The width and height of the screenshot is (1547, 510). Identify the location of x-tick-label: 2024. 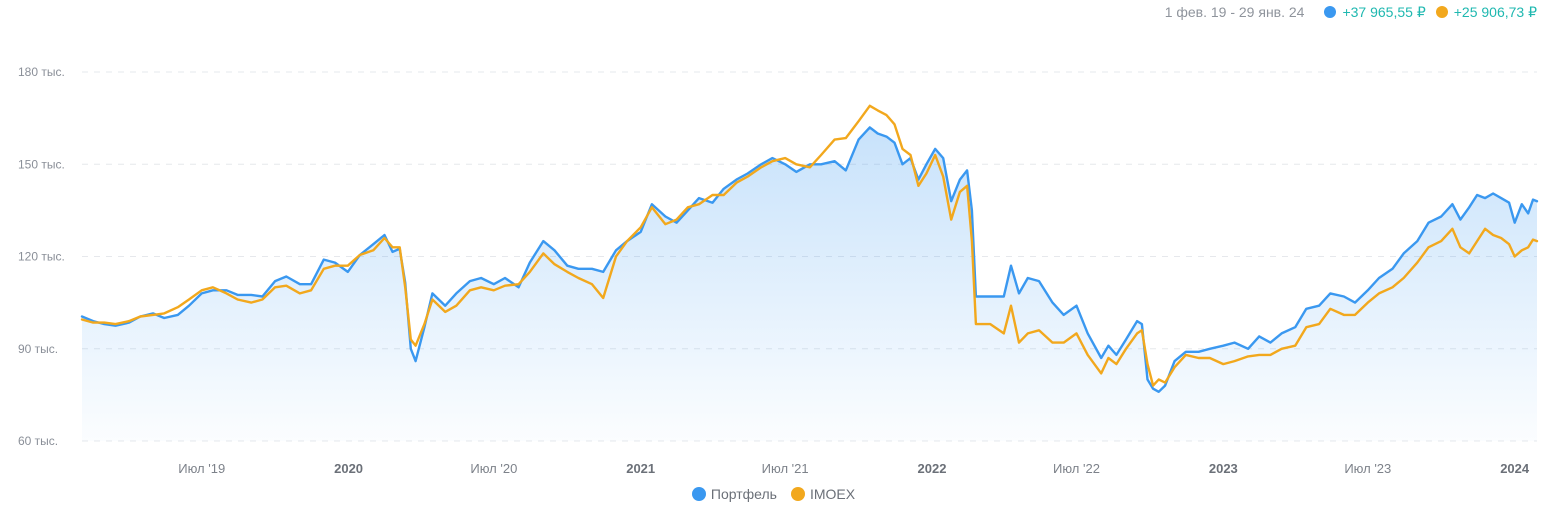
(1515, 468).